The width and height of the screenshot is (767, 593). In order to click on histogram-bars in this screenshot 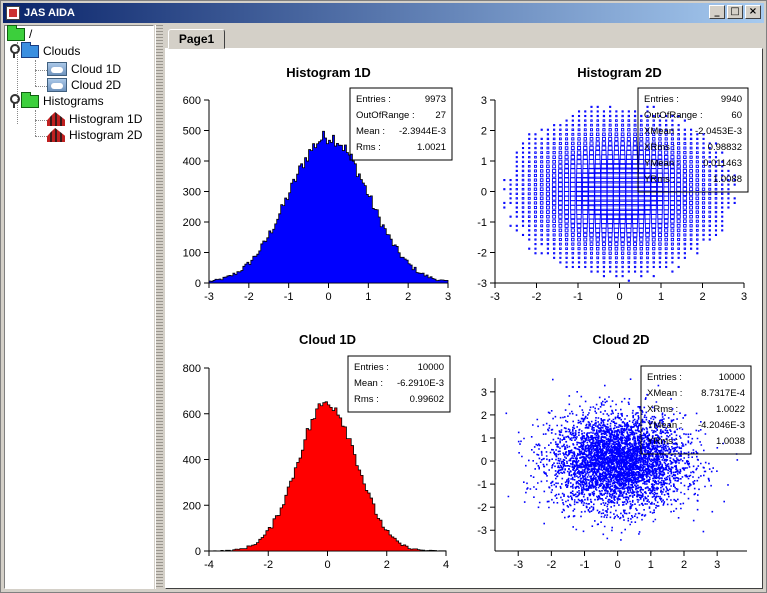, I will do `click(328, 476)`.